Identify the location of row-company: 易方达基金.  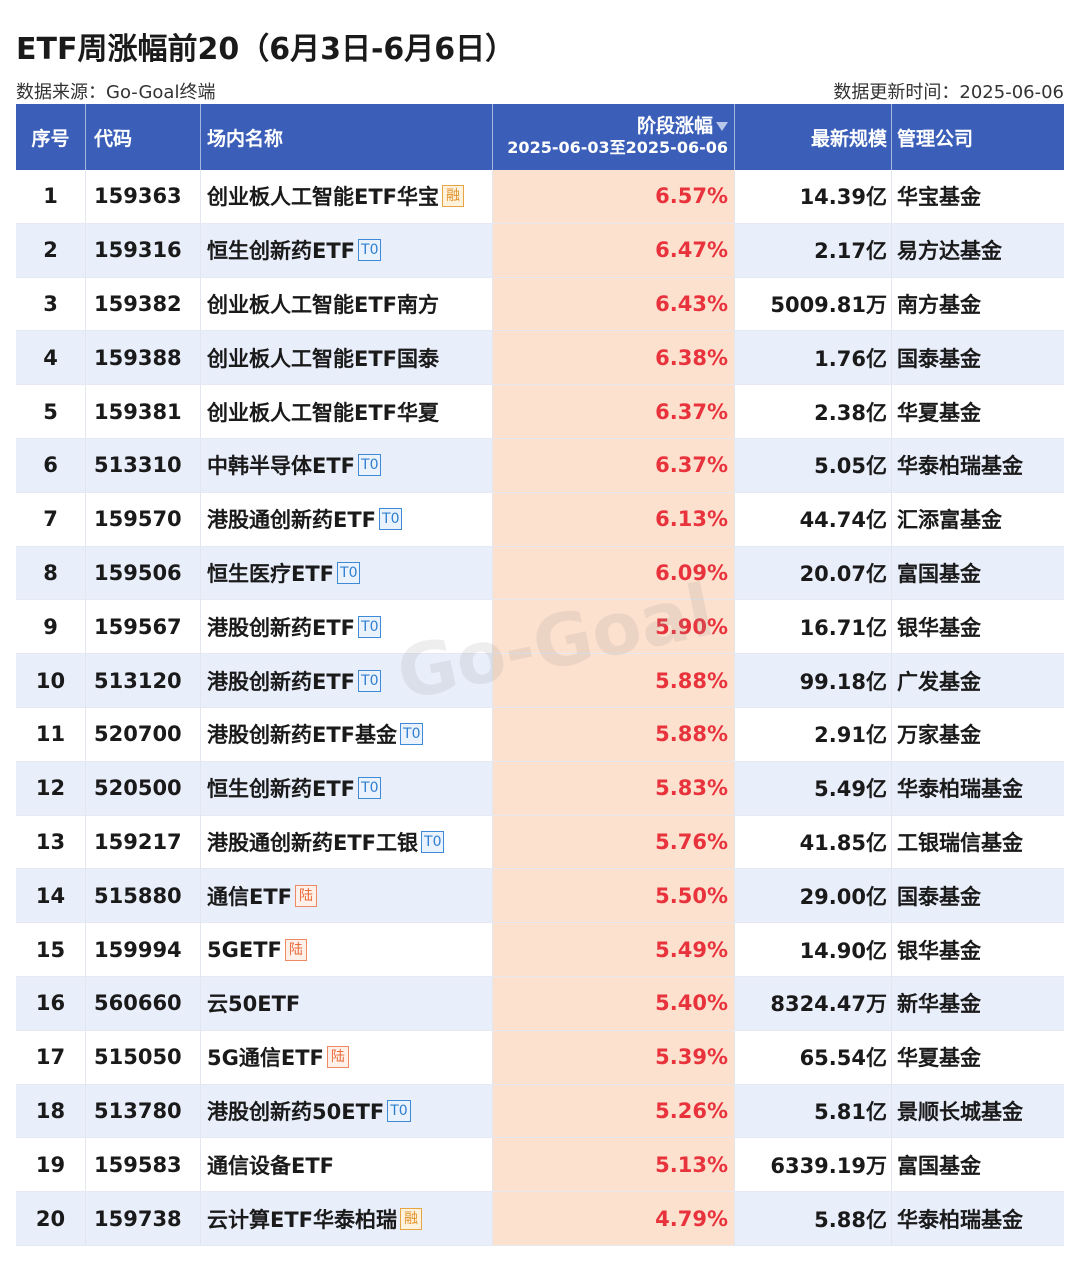
(949, 251).